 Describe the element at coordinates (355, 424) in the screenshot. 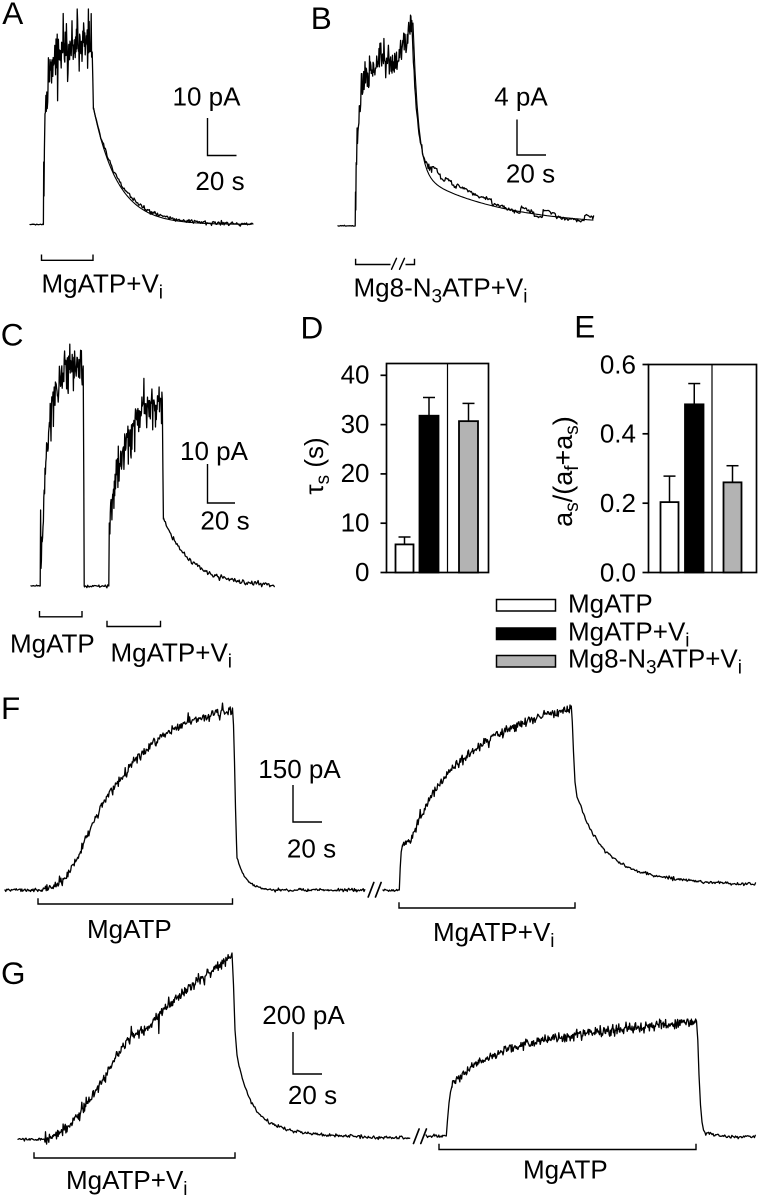

I see `svg-text: 30` at that location.